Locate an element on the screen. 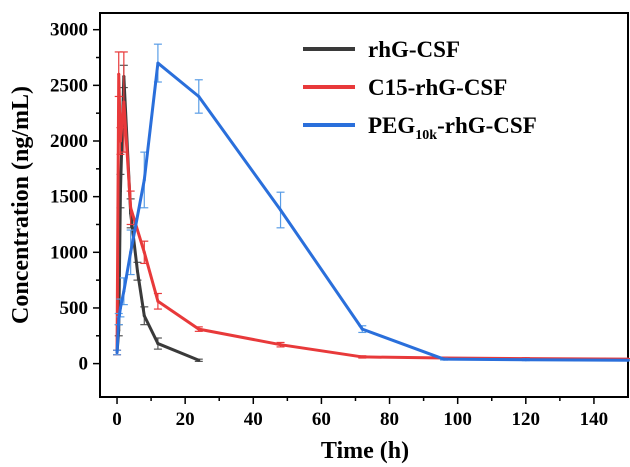 Image resolution: width=630 pixels, height=467 pixels. legend-item-rhg-csf: rhG-CSF is located at coordinates (381, 49).